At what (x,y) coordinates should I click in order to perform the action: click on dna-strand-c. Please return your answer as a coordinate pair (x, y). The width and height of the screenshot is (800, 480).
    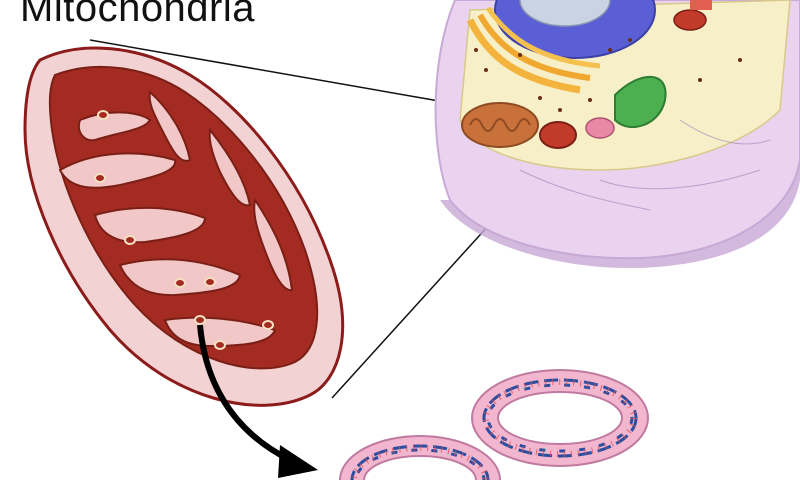
    Looking at the image, I should click on (420, 462).